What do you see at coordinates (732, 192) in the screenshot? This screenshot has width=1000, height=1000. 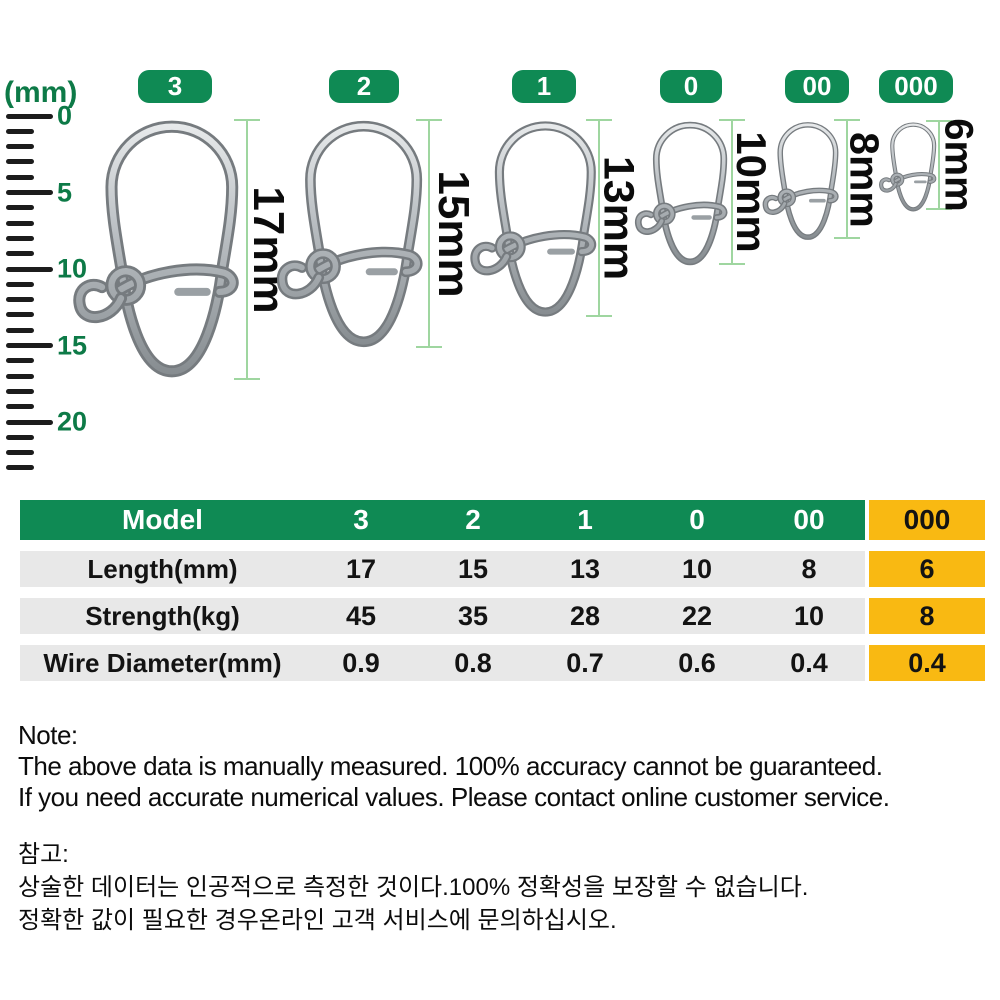 I see `dimension-line-10mm` at bounding box center [732, 192].